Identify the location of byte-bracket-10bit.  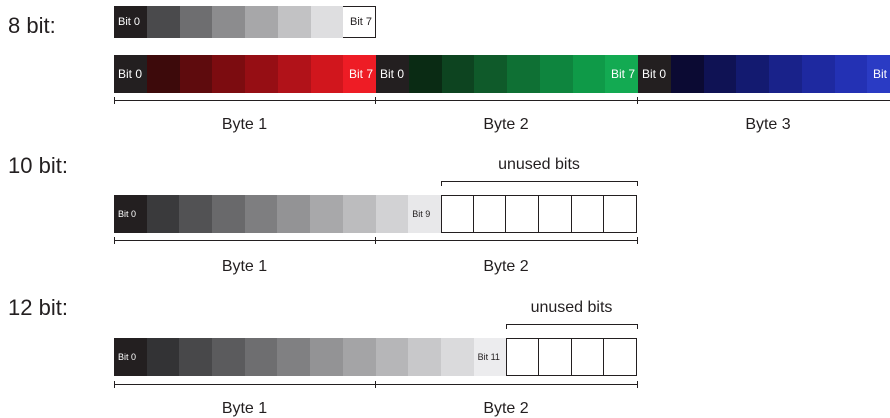
(376, 243).